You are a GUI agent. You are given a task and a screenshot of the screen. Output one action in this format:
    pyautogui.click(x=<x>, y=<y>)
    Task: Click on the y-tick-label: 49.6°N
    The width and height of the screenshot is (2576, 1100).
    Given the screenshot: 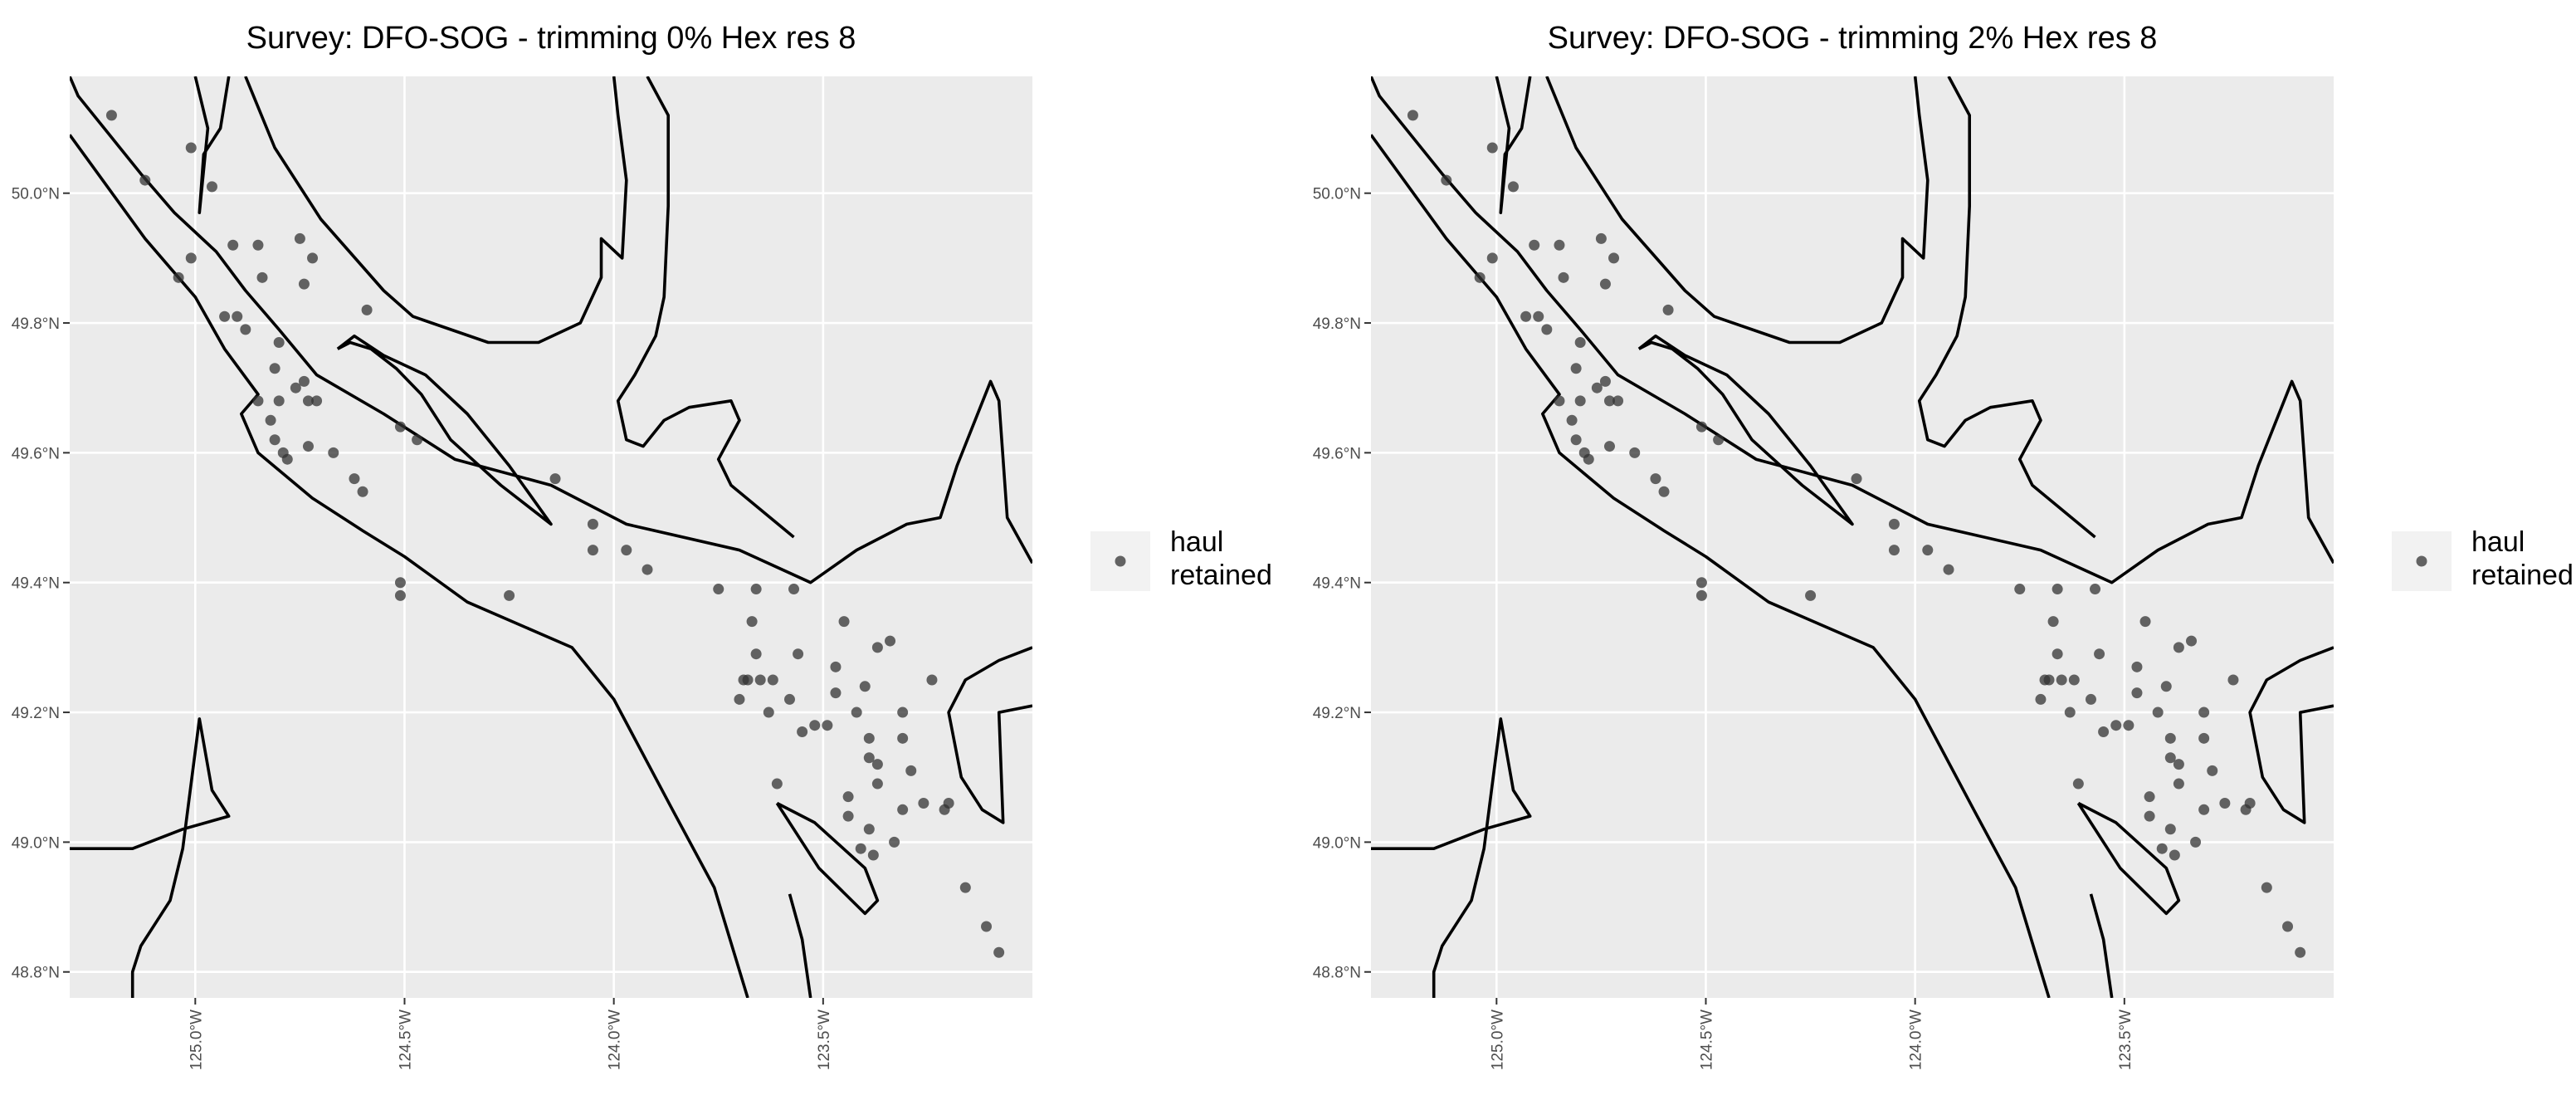 What is the action you would take?
    pyautogui.click(x=1337, y=453)
    